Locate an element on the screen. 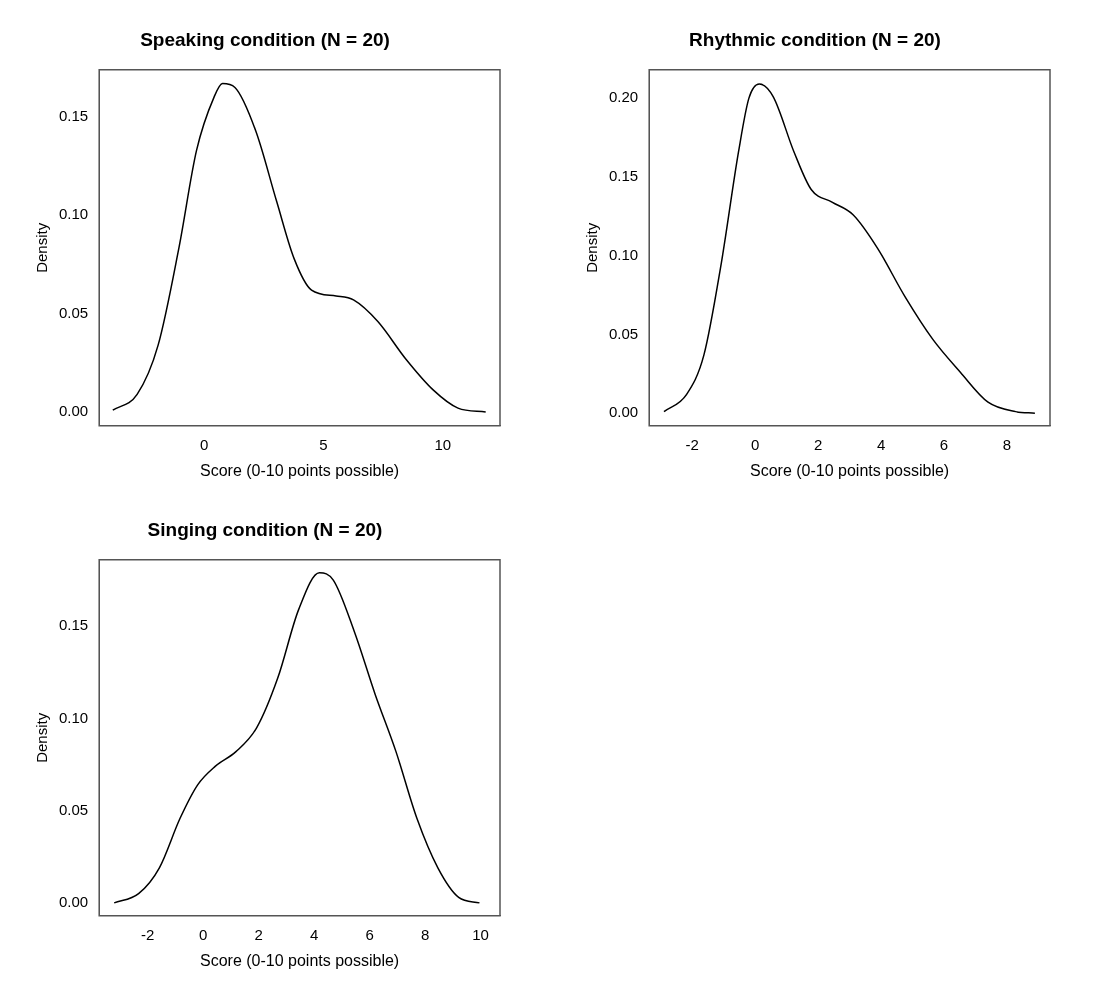 The image size is (1098, 1008). chart-title: Rhythmic condition (N = 20) is located at coordinates (815, 39).